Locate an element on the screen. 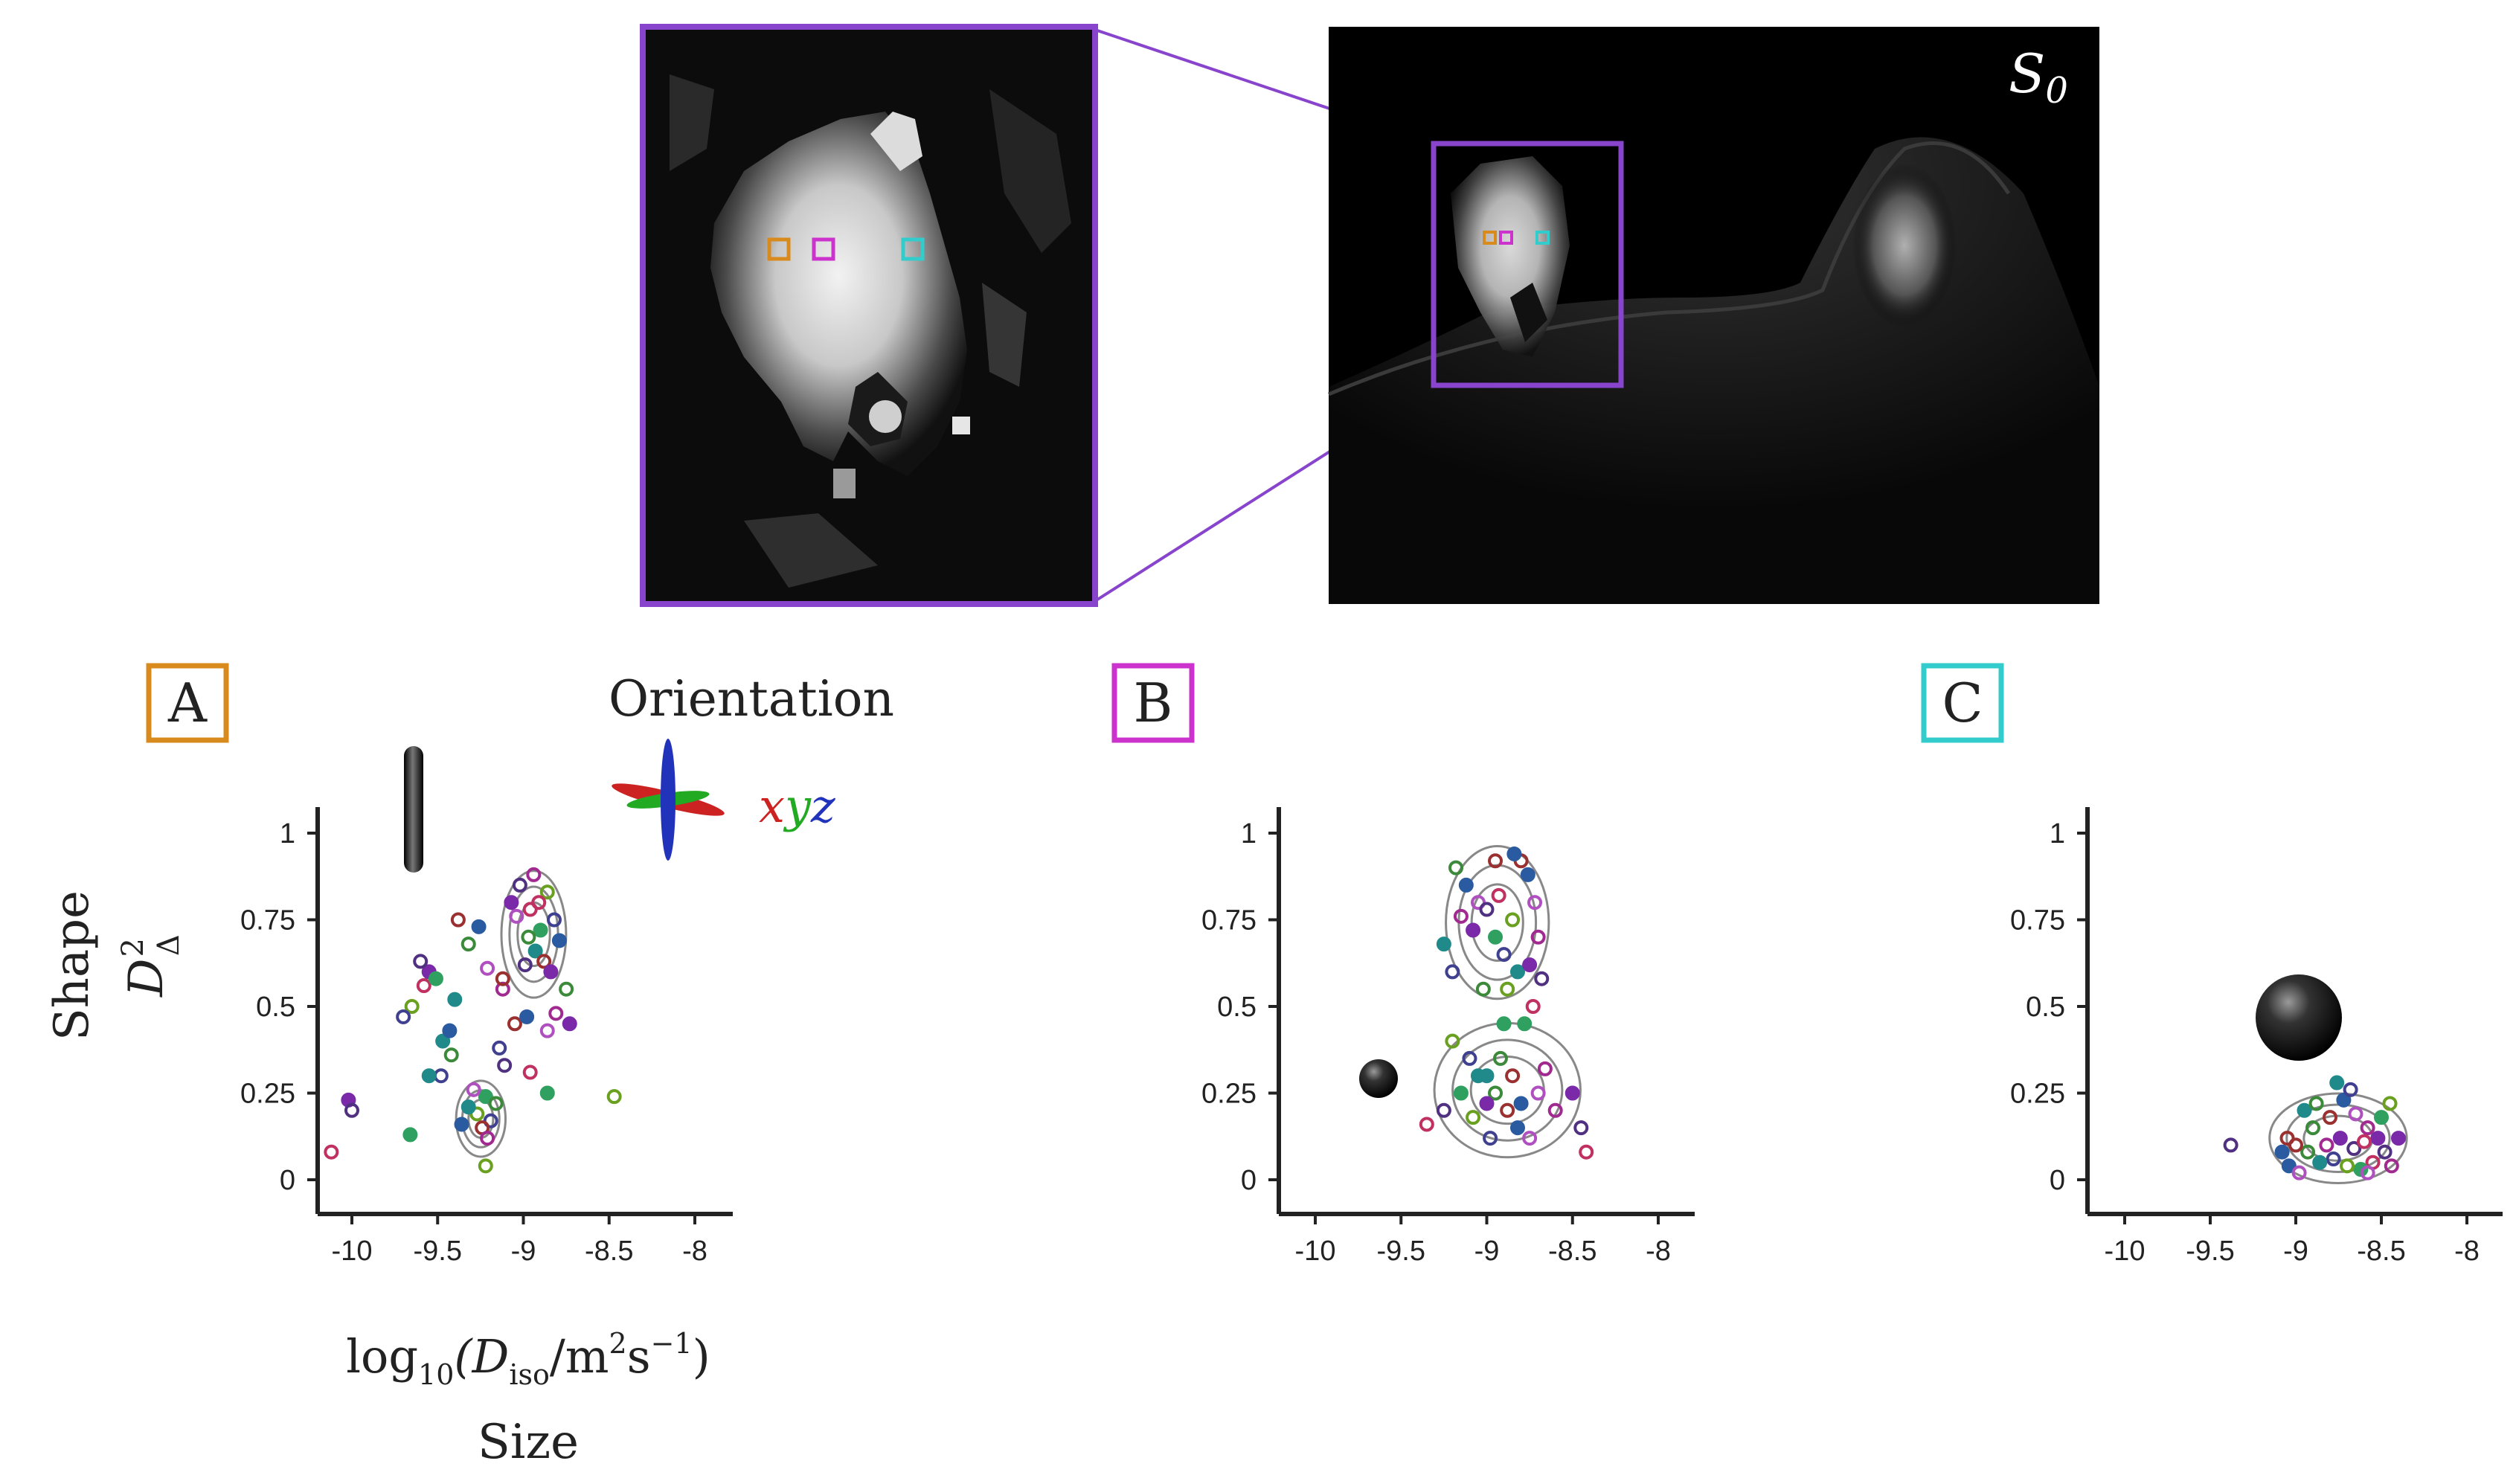 This screenshot has width=2516, height=1484. chart-b: 0 0.25 0.5 0.75 1 -10 -9.5 -9 -8.5 -8 is located at coordinates (1448, 1037).